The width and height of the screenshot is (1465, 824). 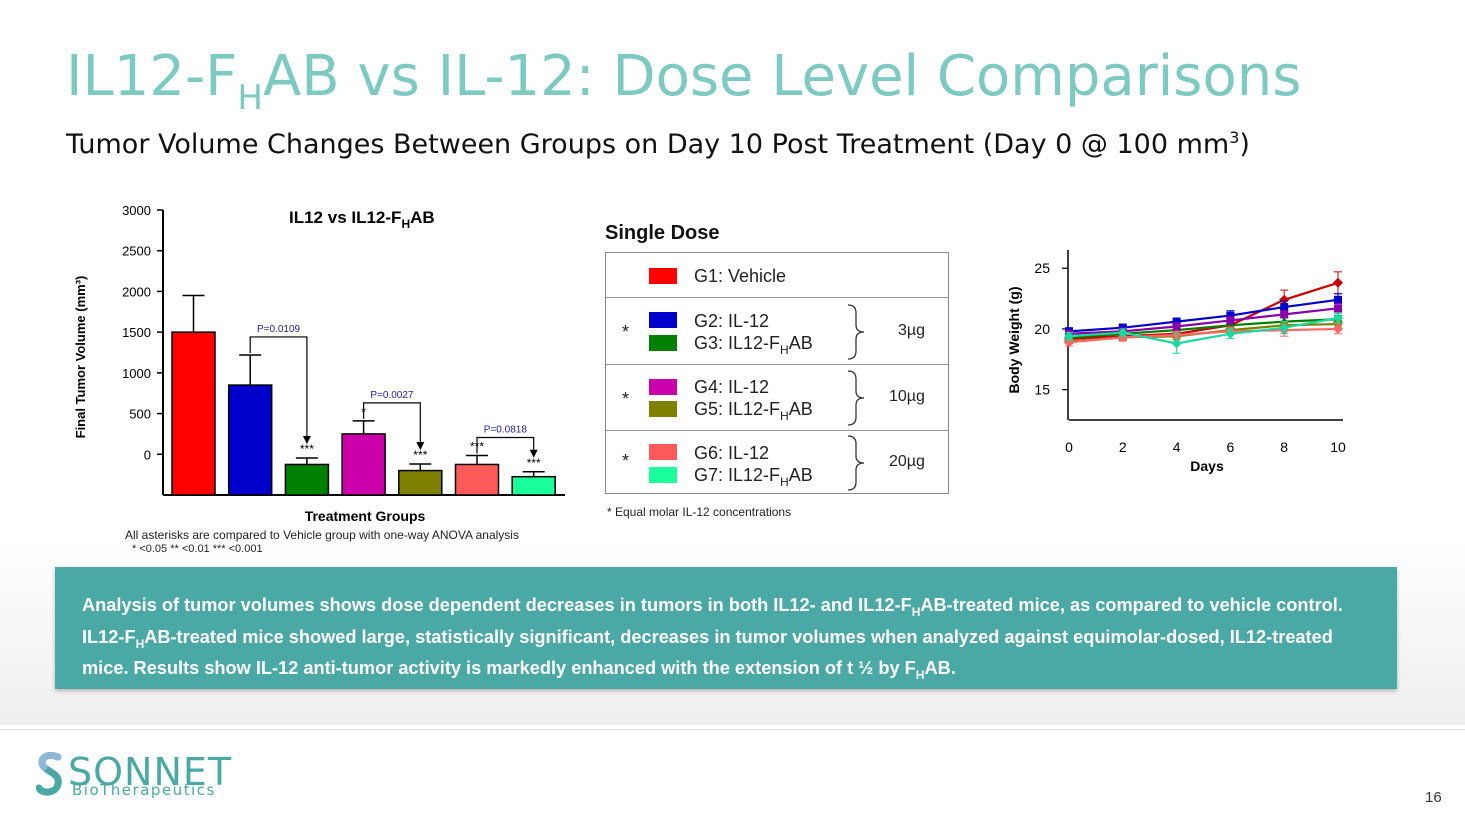 I want to click on line-x-tick-label: 8, so click(x=1284, y=447).